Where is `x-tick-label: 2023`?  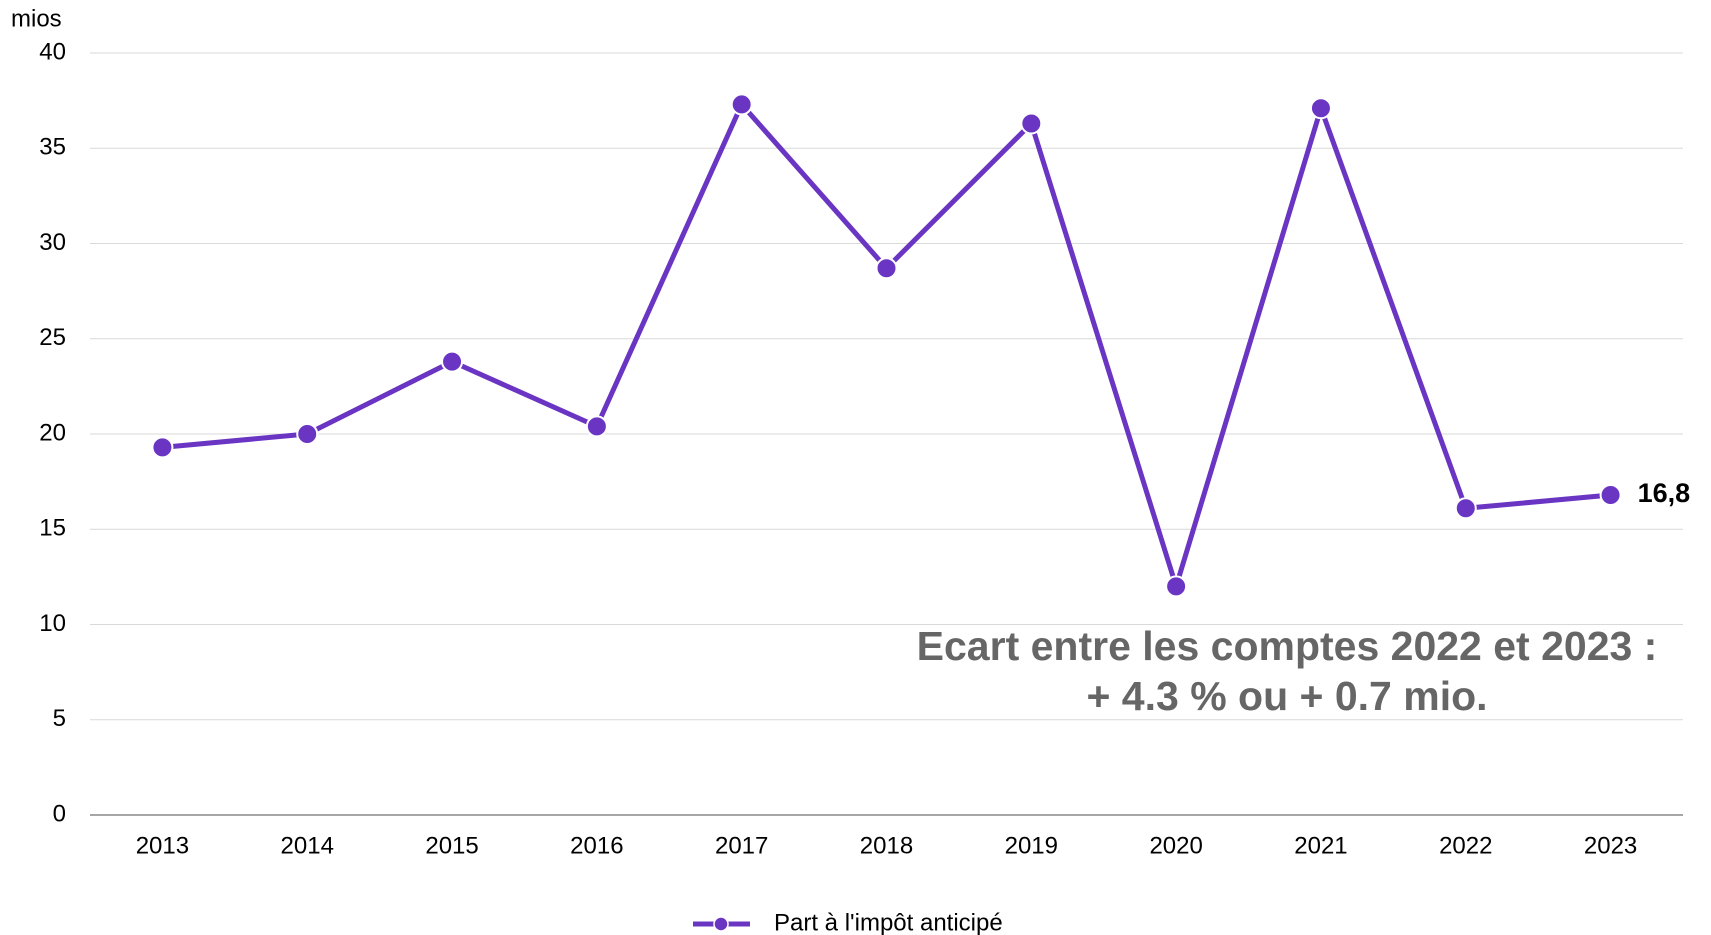 x-tick-label: 2023 is located at coordinates (1610, 845).